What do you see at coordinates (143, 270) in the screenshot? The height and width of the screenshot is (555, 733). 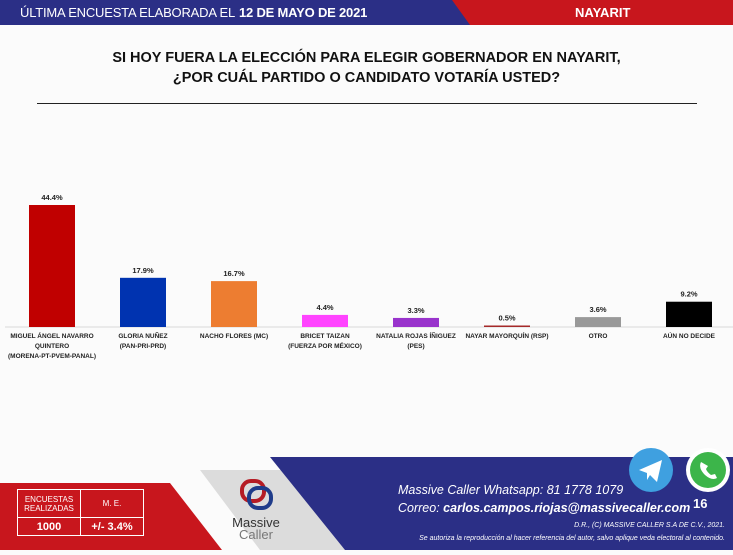 I see `data-label: 17.9%` at bounding box center [143, 270].